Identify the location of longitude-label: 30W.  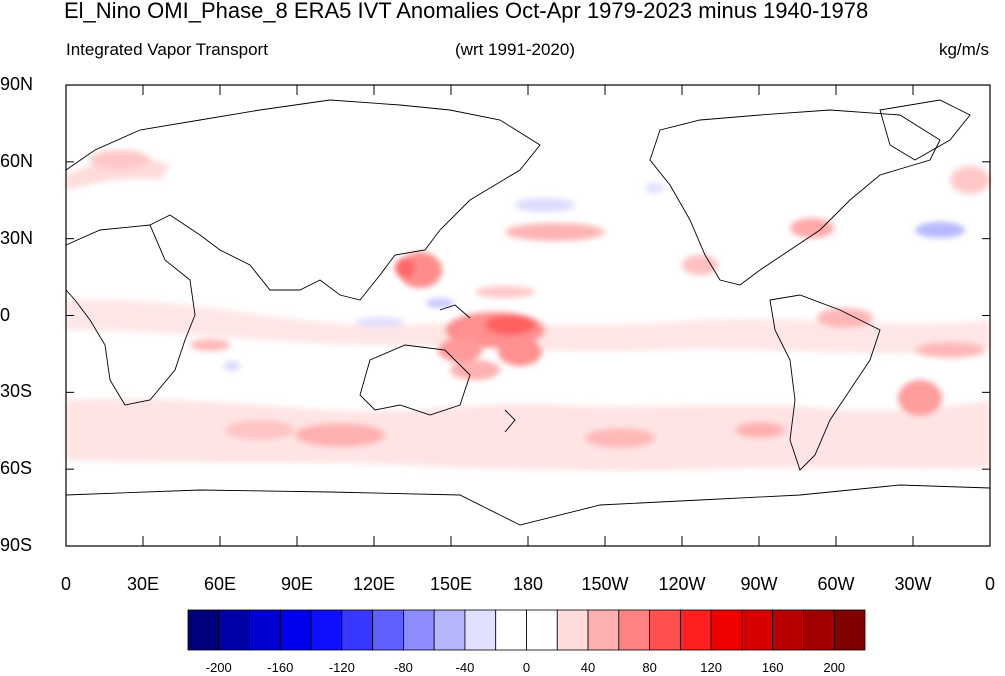
(913, 584).